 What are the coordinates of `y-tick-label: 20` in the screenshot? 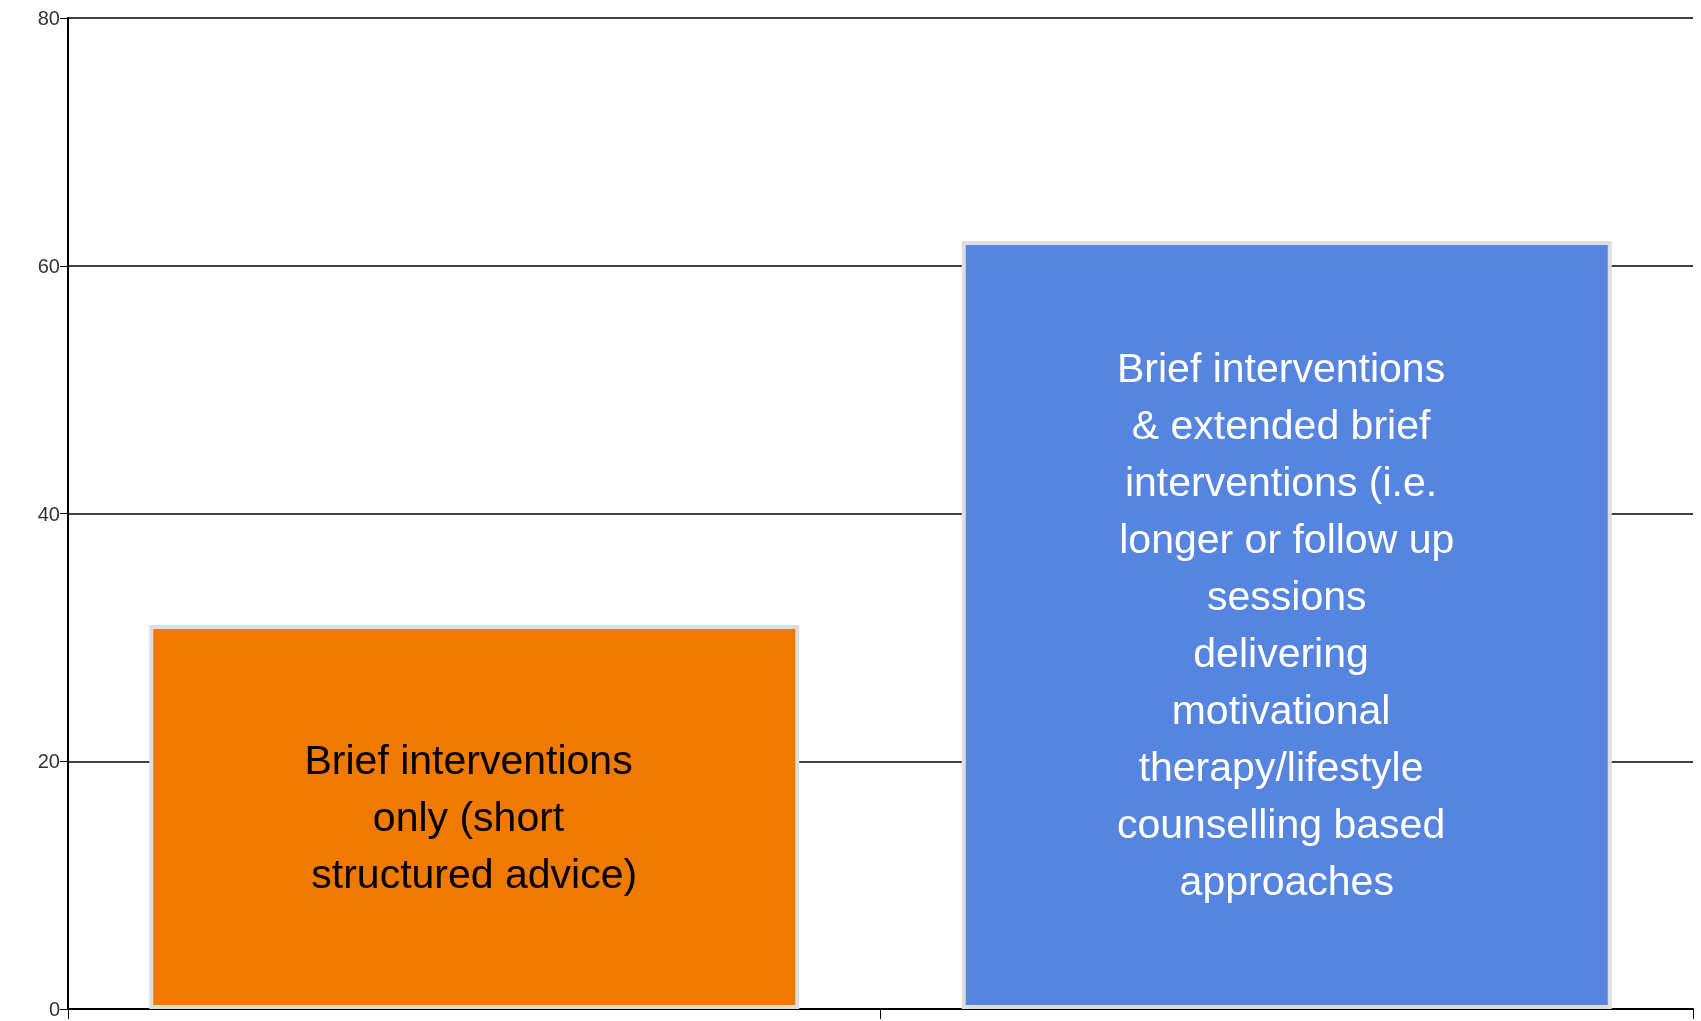 It's located at (48, 761).